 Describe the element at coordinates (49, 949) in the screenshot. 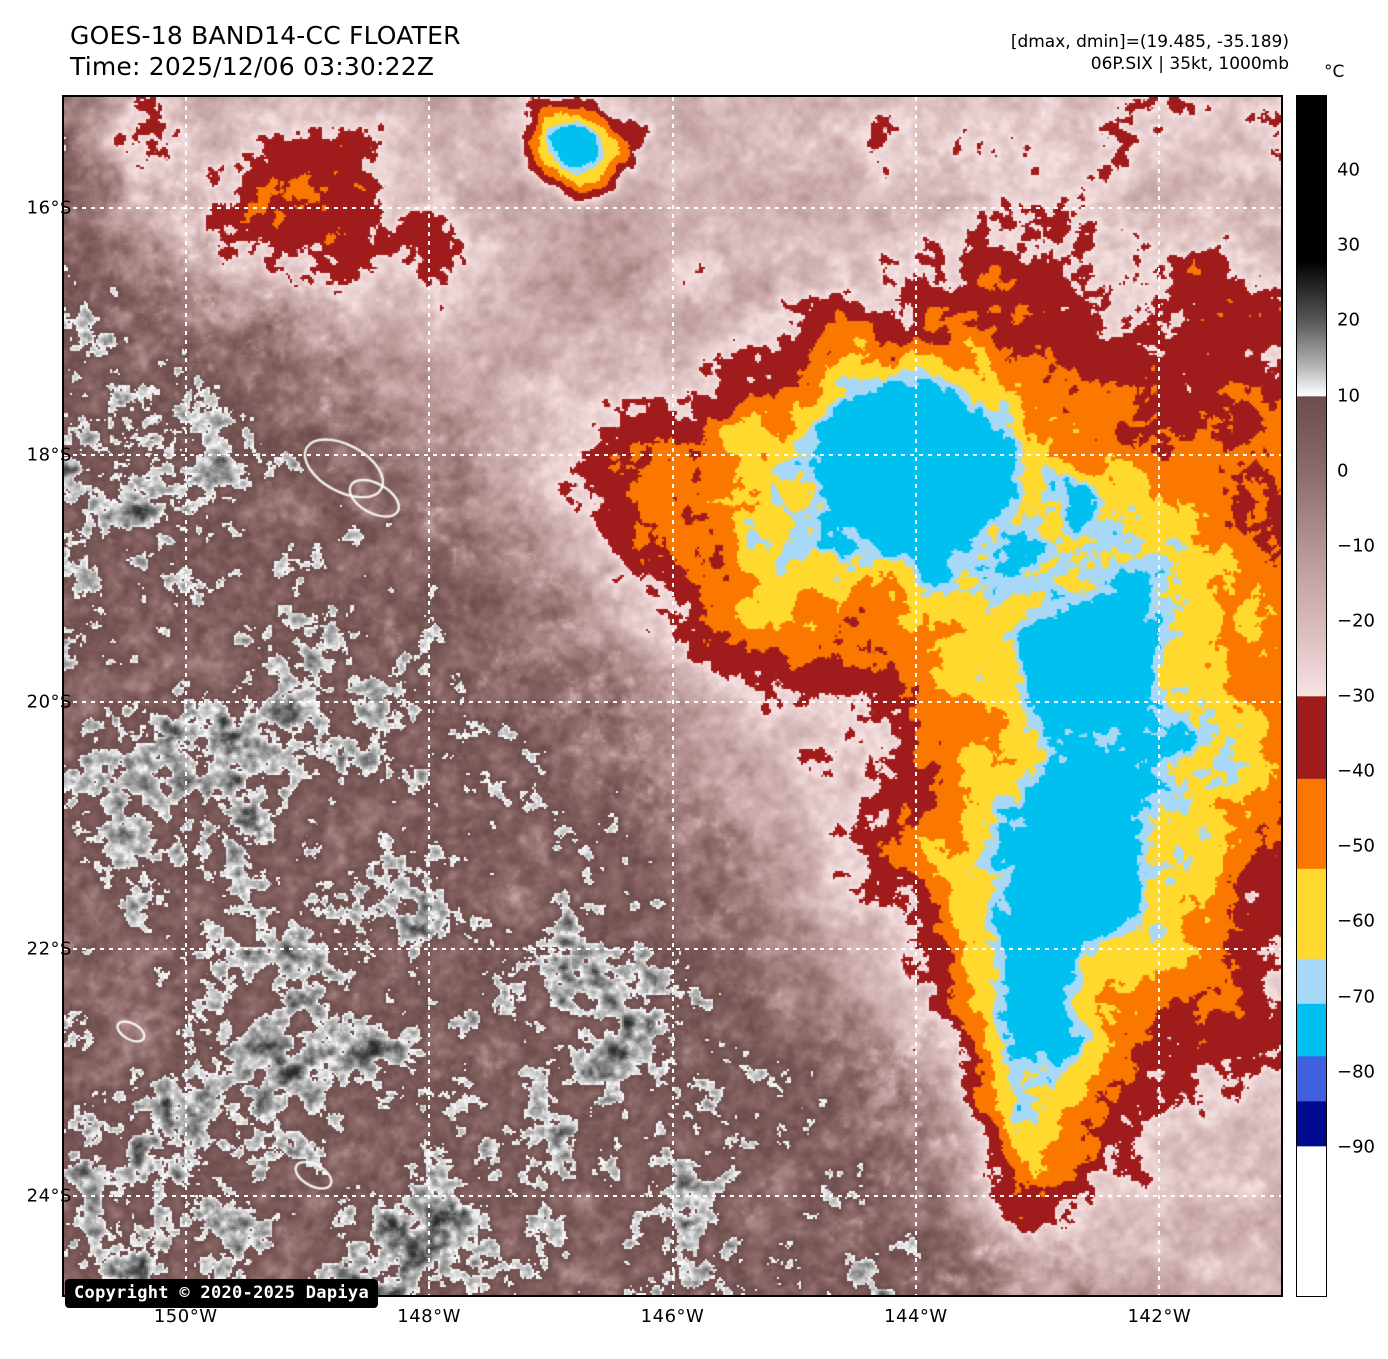

I see `y-axis-tick-label: 22°S` at that location.